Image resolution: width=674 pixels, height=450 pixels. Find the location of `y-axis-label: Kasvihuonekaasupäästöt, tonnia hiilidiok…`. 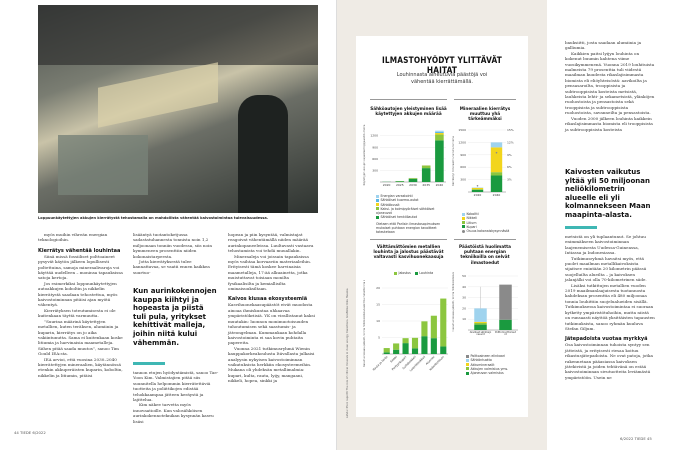

y-axis-label: Kasvihuonekaasupäästöt, tonnia hiilidiok… is located at coordinates (364, 323).